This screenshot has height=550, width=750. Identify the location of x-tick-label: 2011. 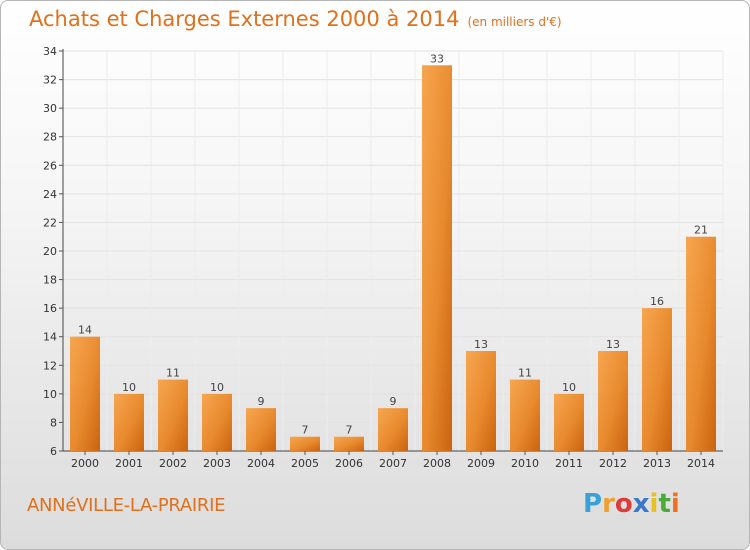
(569, 463).